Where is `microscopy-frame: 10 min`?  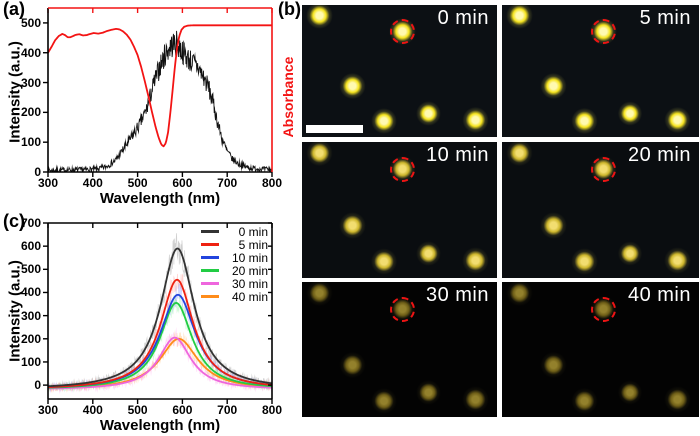 microscopy-frame: 10 min is located at coordinates (399, 210).